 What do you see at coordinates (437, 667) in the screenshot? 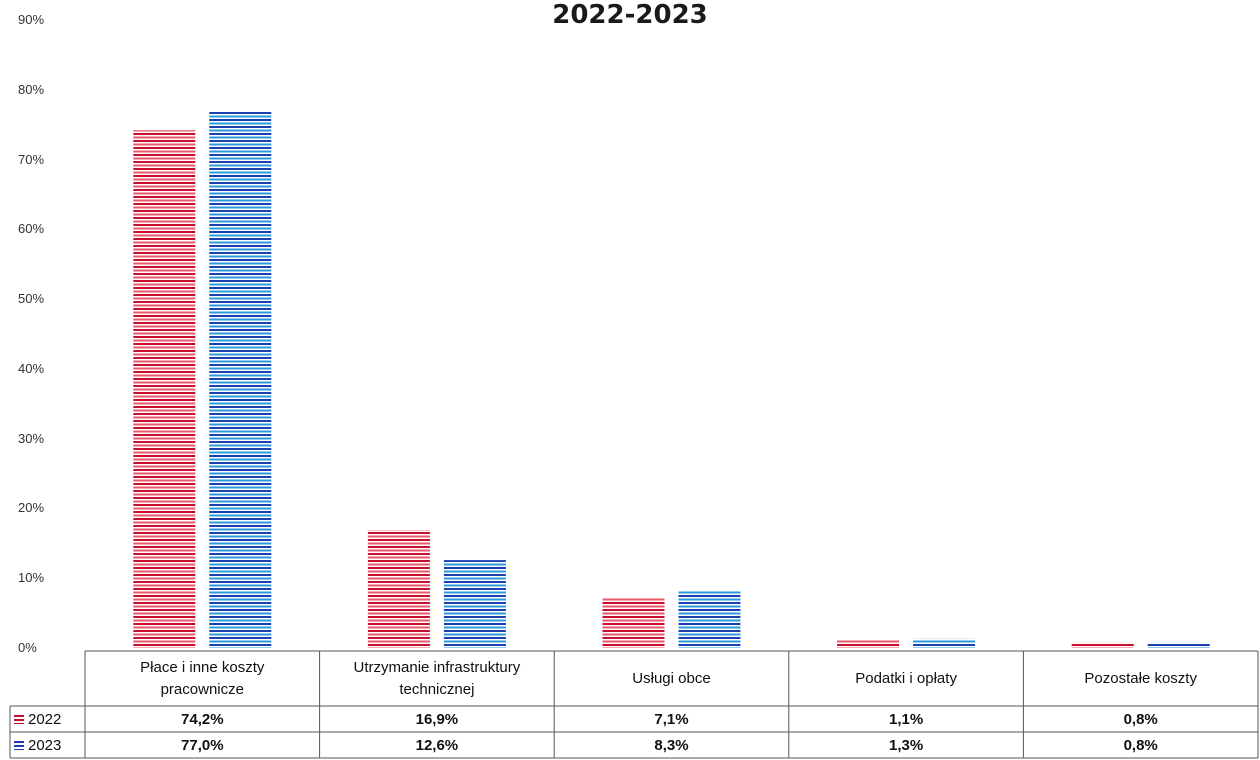
I see `category-label-line: Utrzymanie infrastruktury` at bounding box center [437, 667].